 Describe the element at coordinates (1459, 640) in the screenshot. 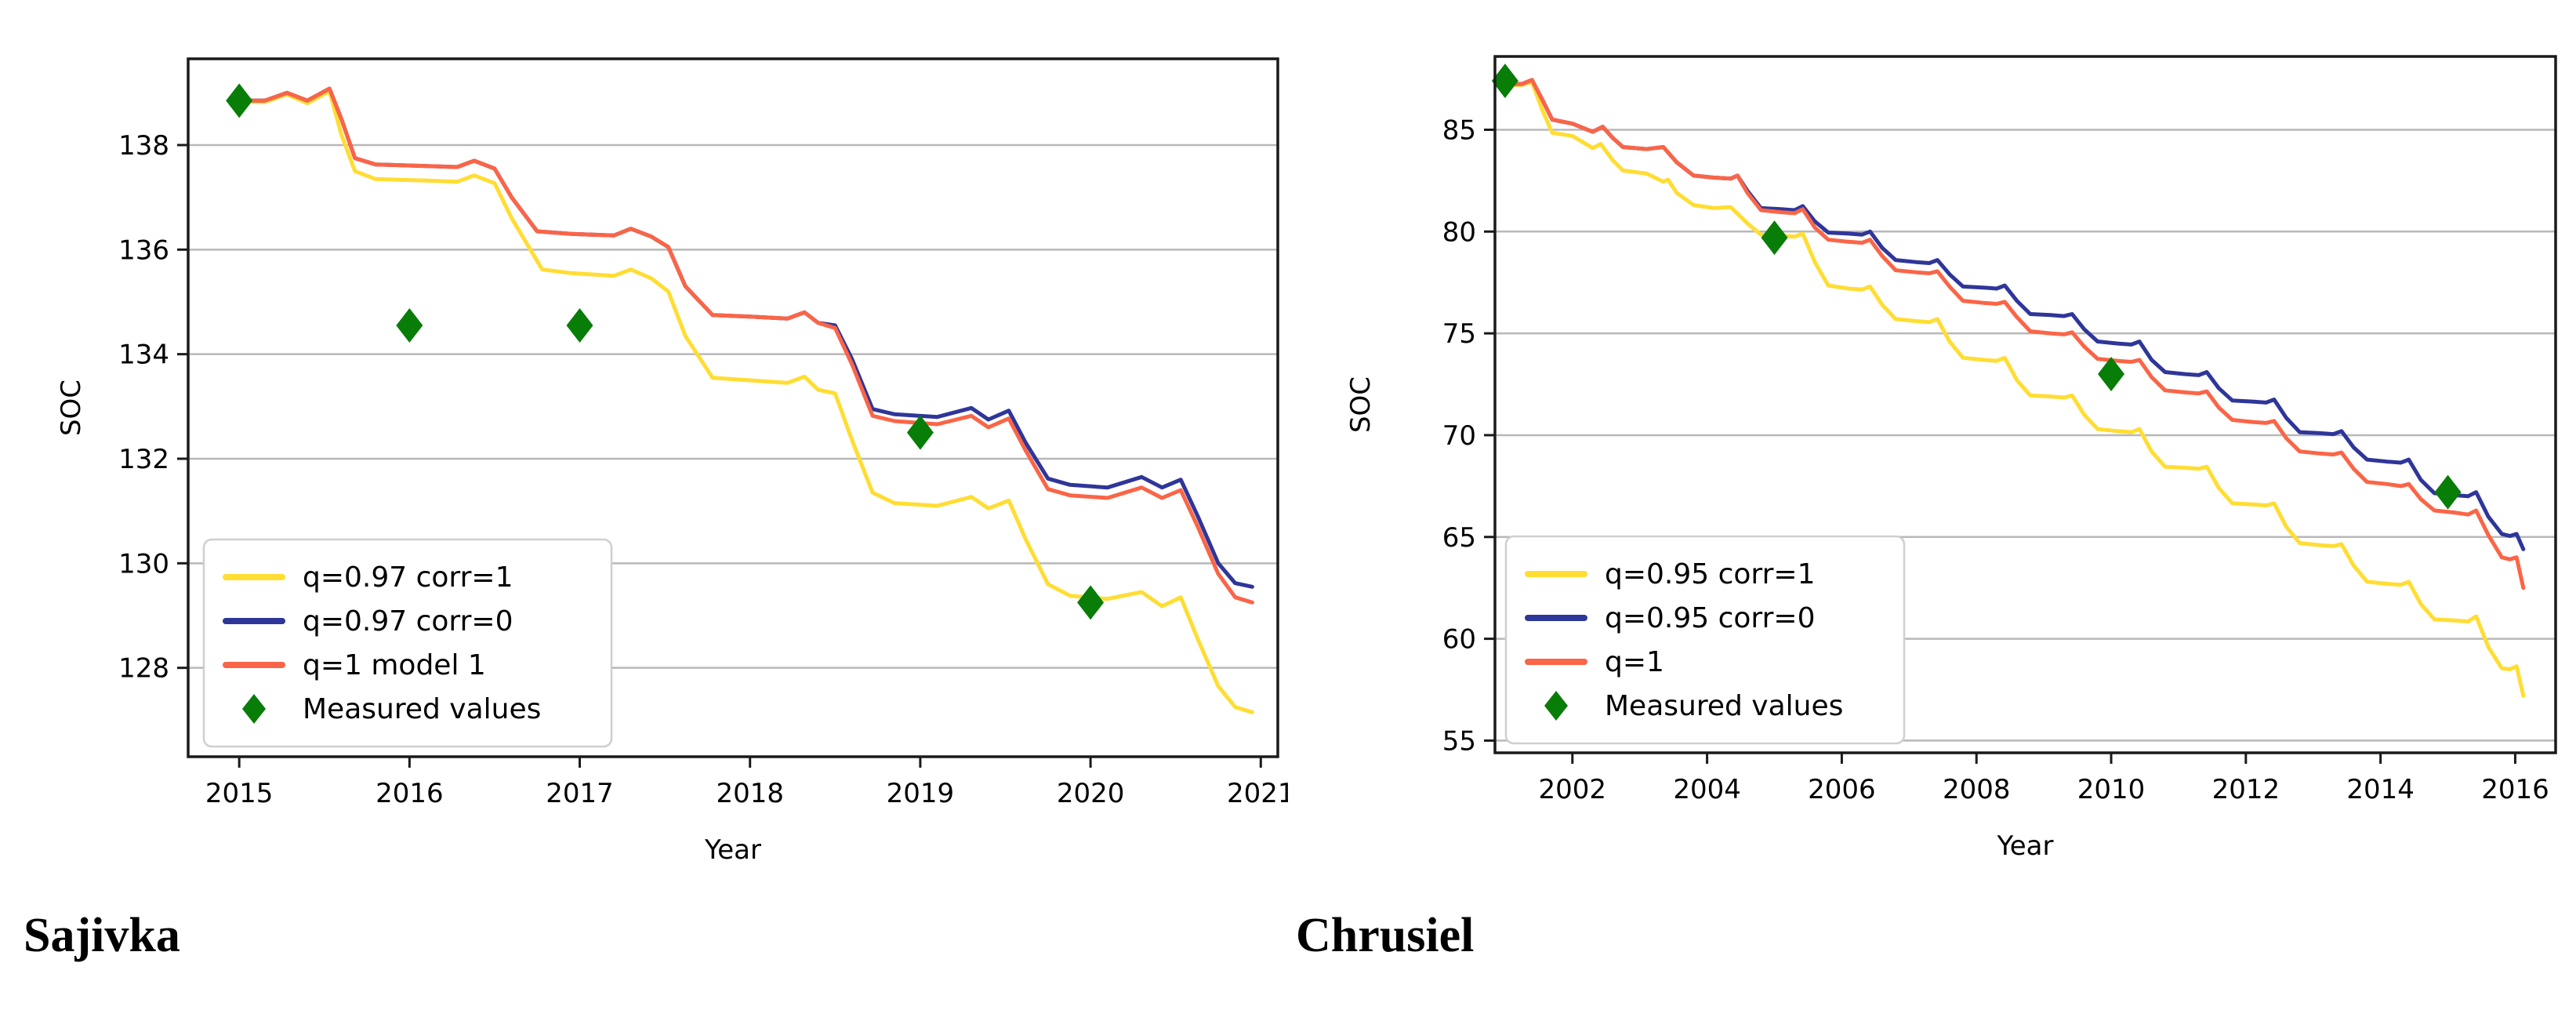

I see `y-tick-label: 60` at that location.